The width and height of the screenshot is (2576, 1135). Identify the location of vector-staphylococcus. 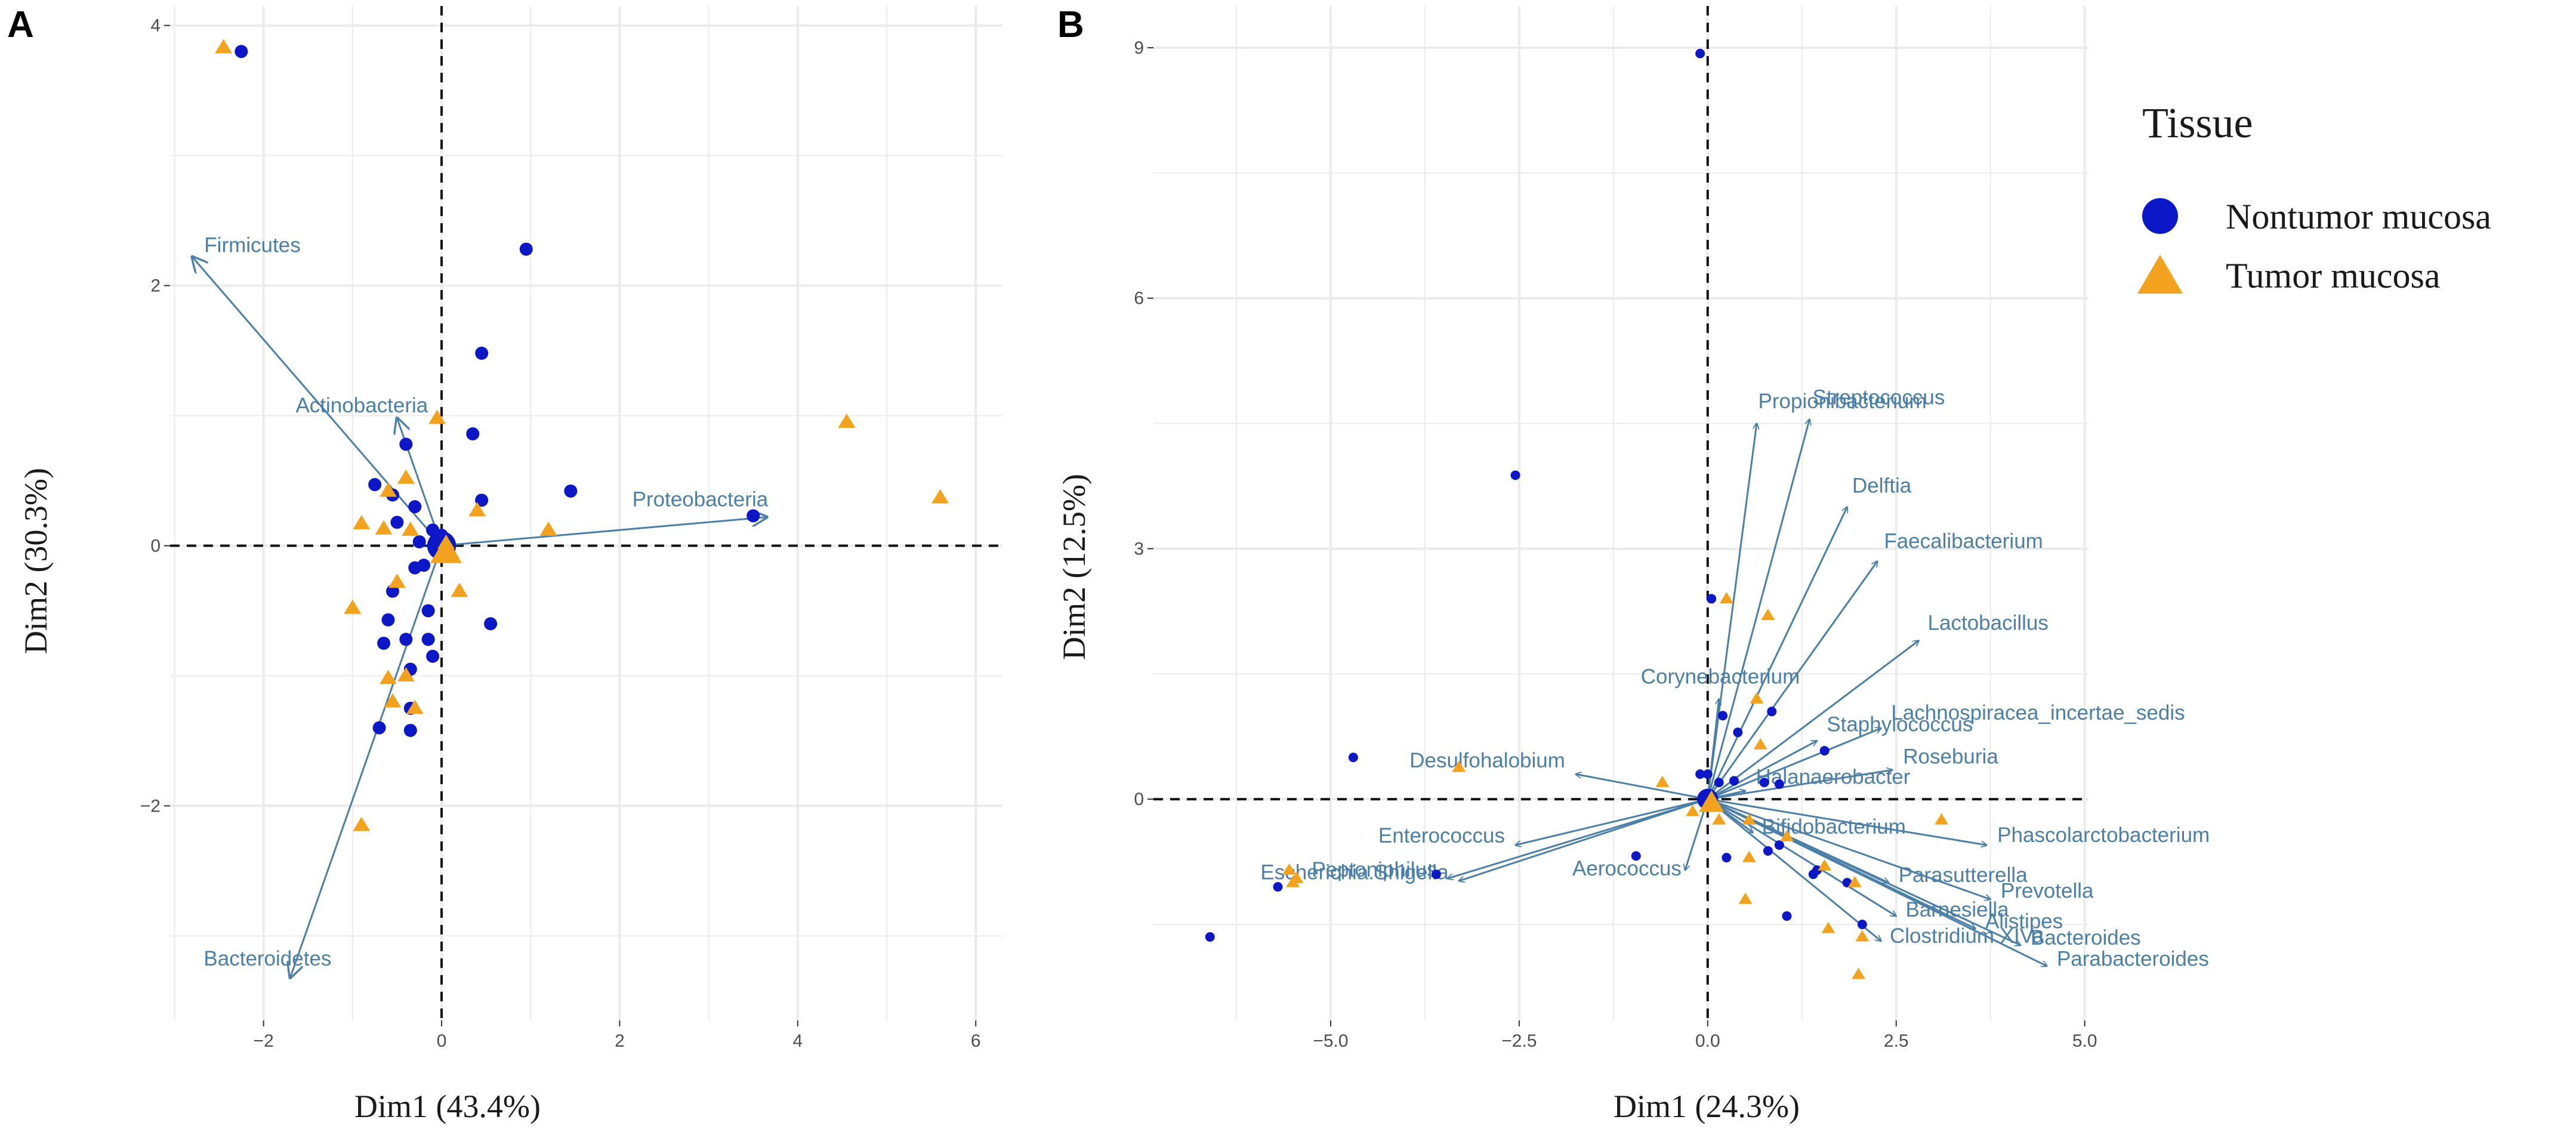
(1762, 770).